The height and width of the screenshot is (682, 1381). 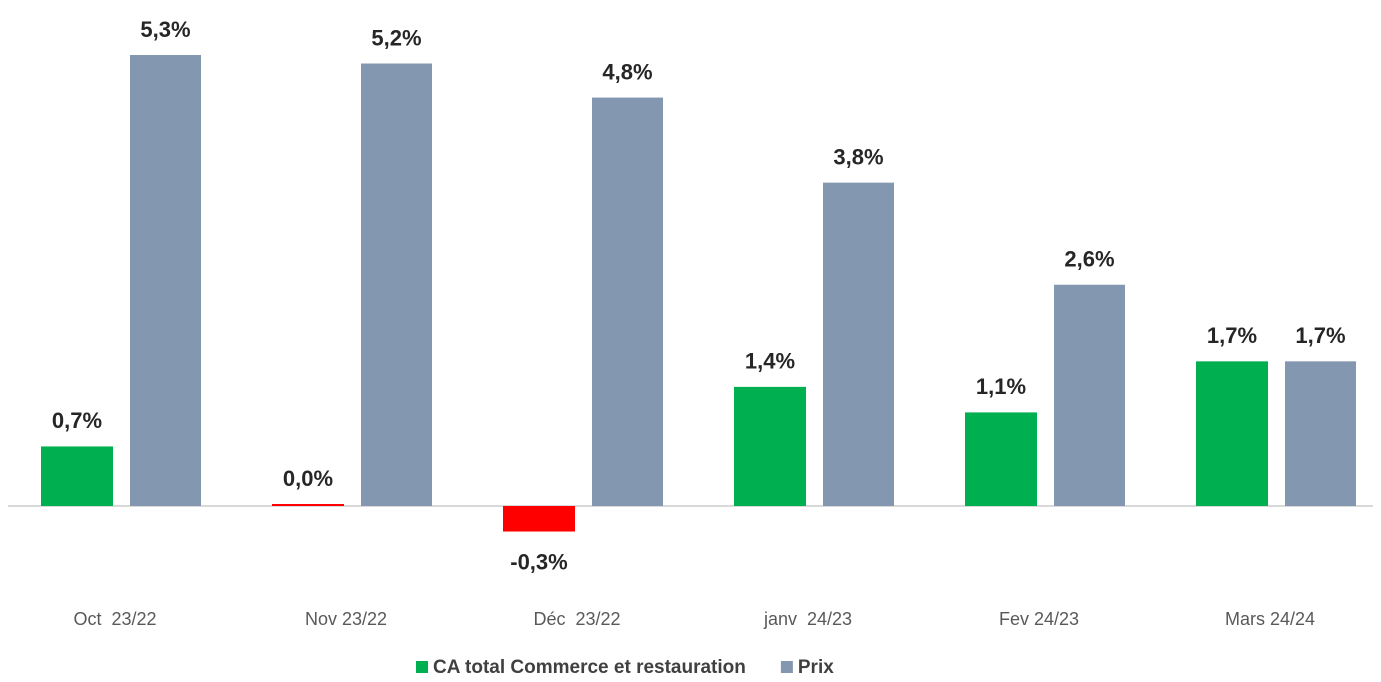 What do you see at coordinates (627, 71) in the screenshot?
I see `value-label: 4,8%` at bounding box center [627, 71].